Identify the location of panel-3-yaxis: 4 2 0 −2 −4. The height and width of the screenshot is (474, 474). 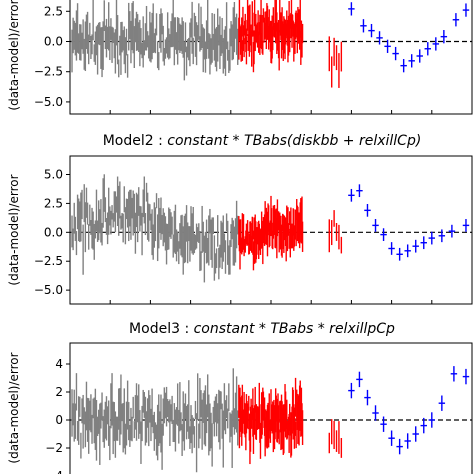
(57, 415).